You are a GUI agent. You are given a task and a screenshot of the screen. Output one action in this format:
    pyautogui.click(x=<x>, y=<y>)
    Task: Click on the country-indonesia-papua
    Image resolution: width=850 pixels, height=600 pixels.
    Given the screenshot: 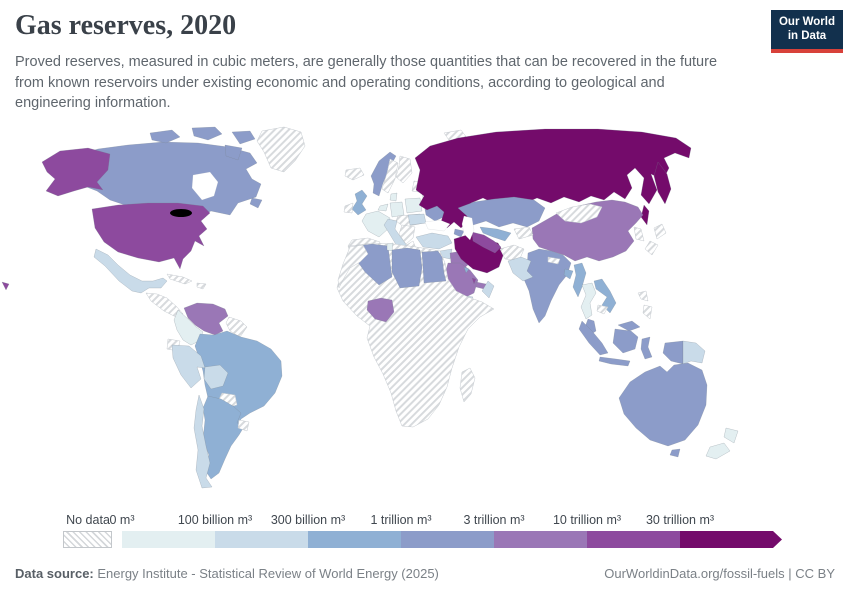 What is the action you would take?
    pyautogui.click(x=673, y=352)
    